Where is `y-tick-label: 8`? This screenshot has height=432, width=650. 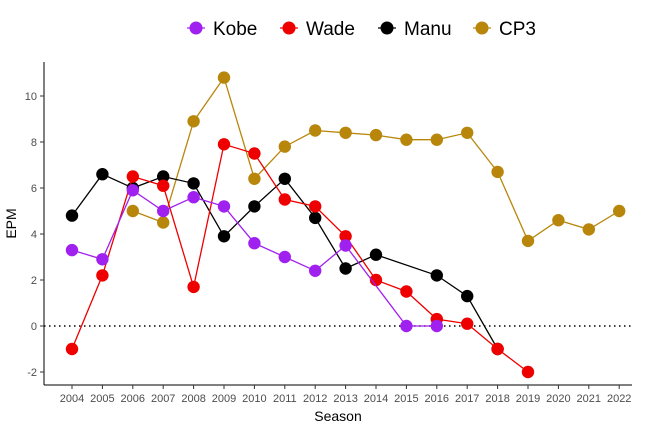
y-tick-label: 8 is located at coordinates (34, 143).